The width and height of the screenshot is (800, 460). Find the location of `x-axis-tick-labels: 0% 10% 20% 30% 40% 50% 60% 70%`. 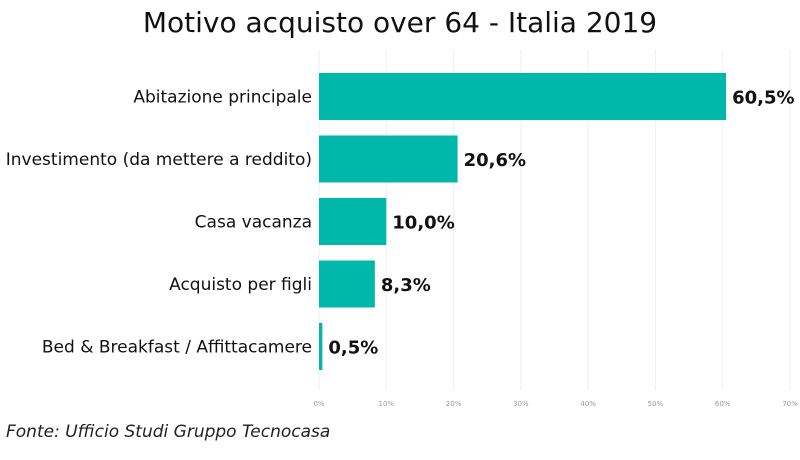

x-axis-tick-labels: 0% 10% 20% 30% 40% 50% 60% 70% is located at coordinates (555, 404).